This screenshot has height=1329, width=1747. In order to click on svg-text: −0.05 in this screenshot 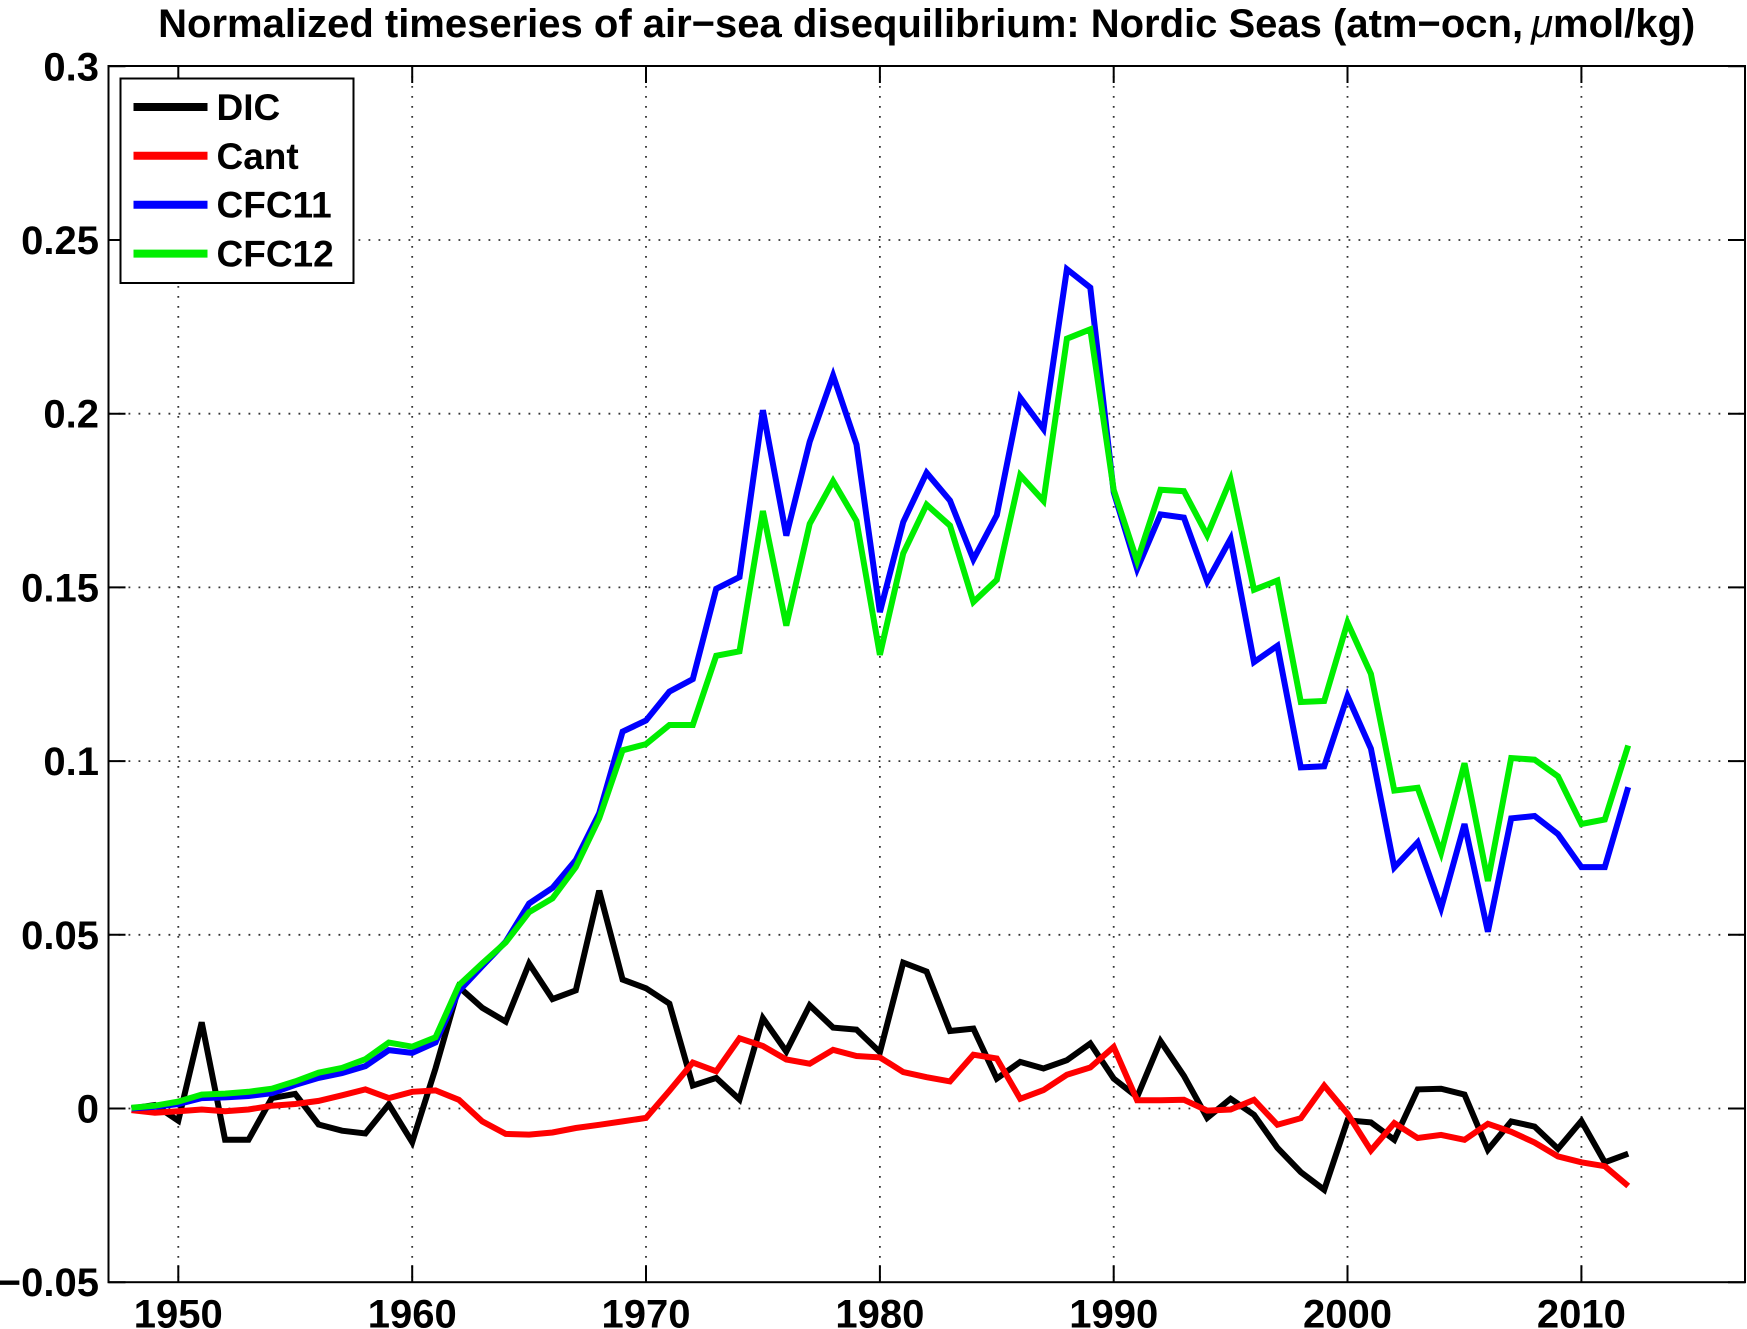, I will do `click(49, 1283)`.